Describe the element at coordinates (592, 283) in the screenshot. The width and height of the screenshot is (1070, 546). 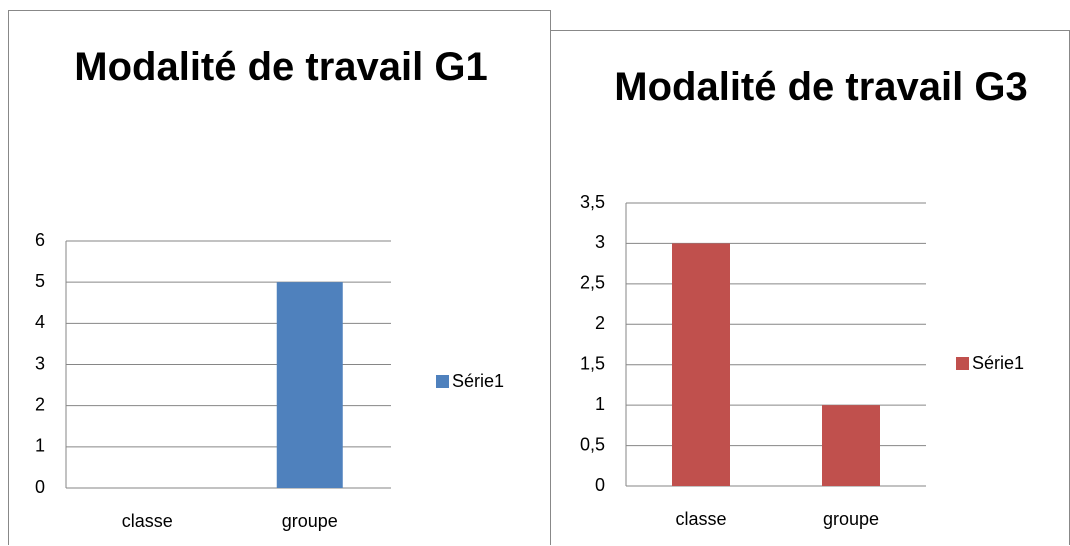
I see `y-tick-label: 2,5` at that location.